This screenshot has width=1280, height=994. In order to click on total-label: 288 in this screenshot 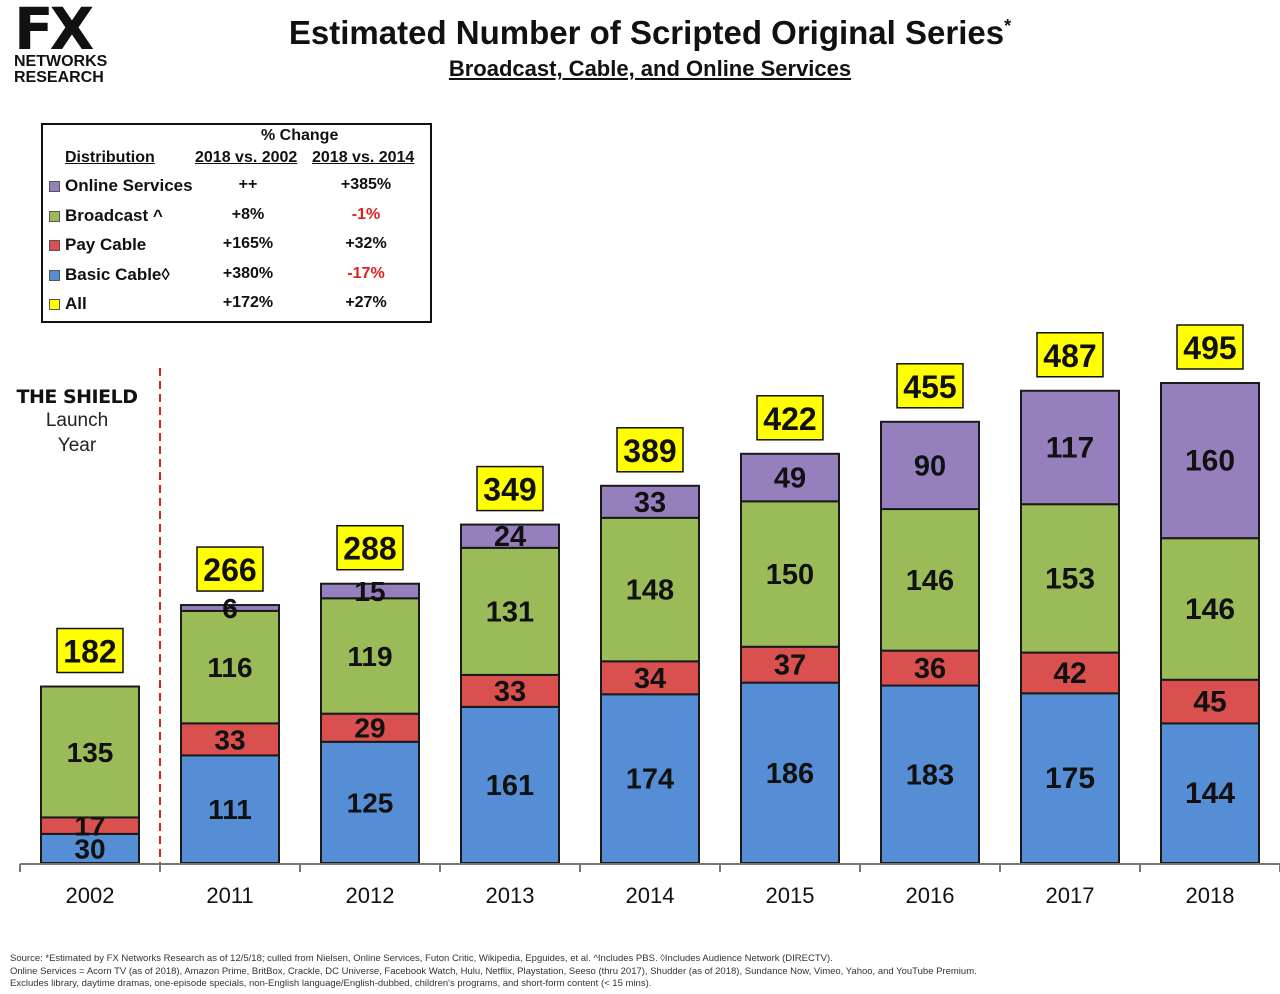, I will do `click(369, 549)`.